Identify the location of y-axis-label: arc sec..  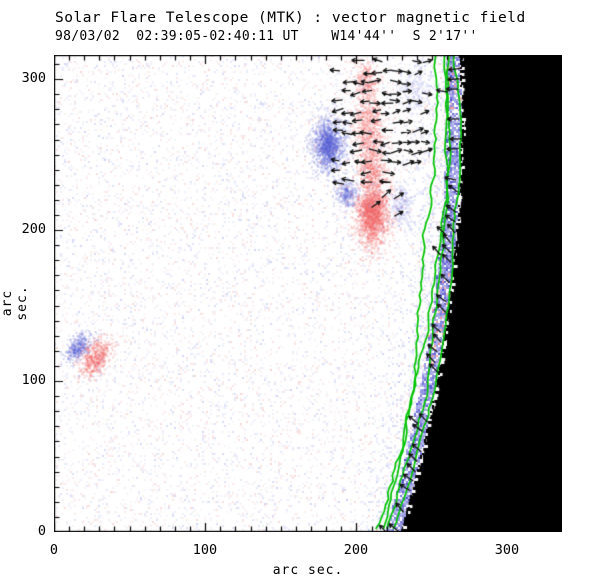
(15, 303).